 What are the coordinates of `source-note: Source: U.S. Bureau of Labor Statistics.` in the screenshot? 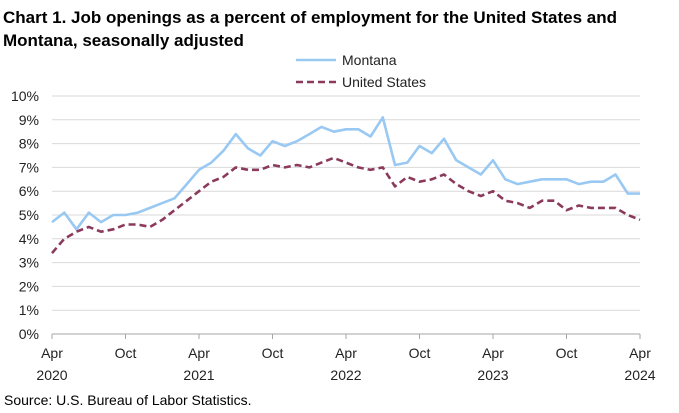 It's located at (128, 400).